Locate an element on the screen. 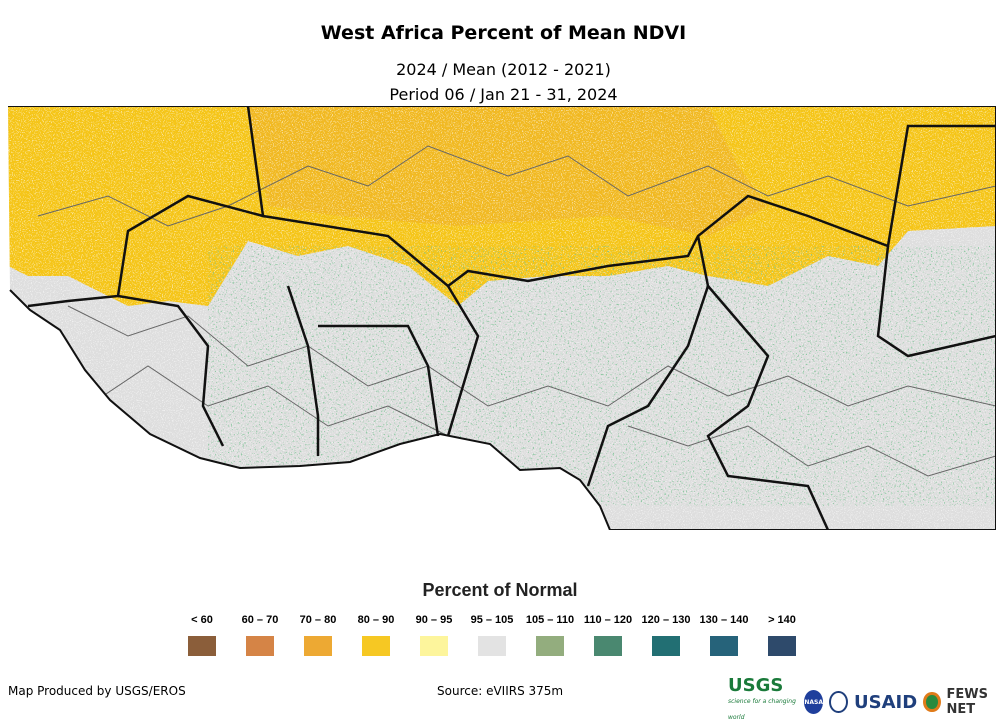 This screenshot has height=726, width=1007. legend-label: 130 – 140 is located at coordinates (724, 620).